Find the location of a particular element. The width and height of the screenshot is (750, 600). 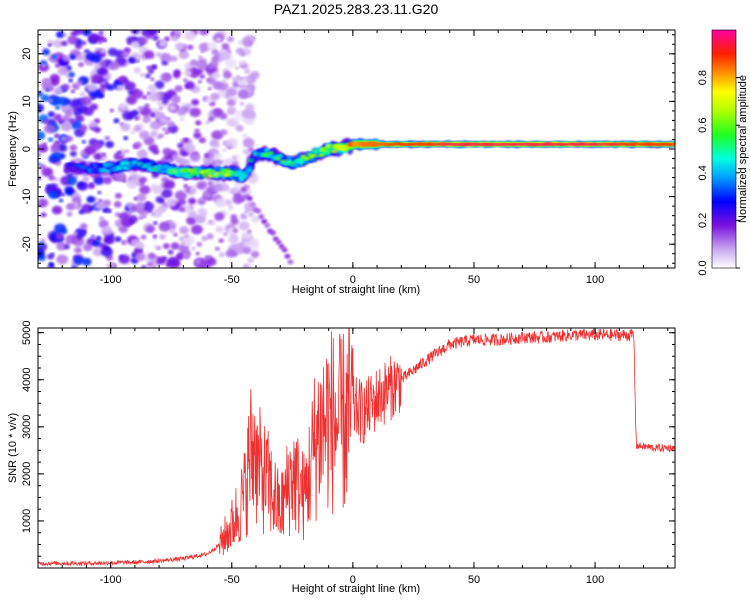

top-x-axis-label: Height of straight line (km) is located at coordinates (356, 290).